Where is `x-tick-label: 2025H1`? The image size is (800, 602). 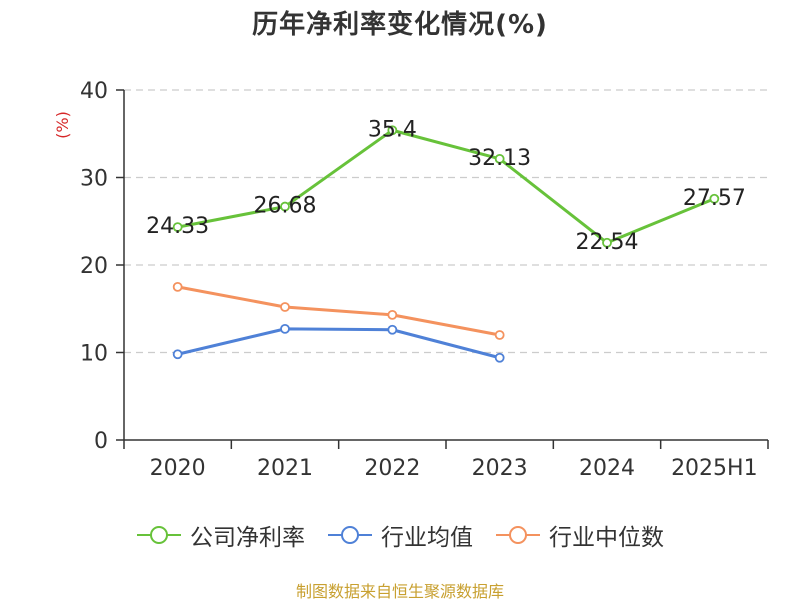
x-tick-label: 2025H1 is located at coordinates (714, 468).